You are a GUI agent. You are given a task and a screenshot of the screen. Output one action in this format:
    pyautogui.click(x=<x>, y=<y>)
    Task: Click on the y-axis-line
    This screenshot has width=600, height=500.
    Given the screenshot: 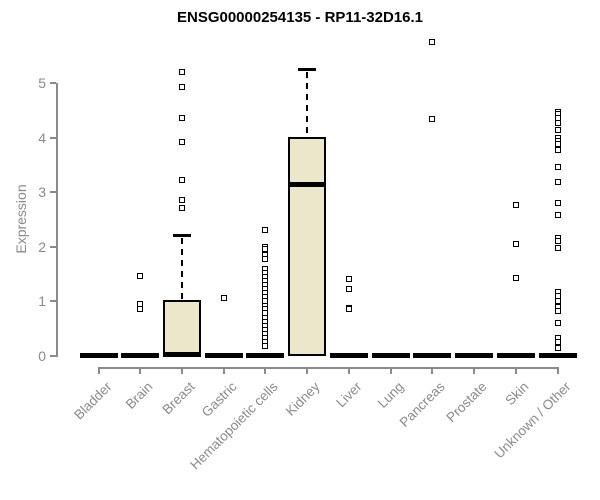 What is the action you would take?
    pyautogui.click(x=57, y=220)
    